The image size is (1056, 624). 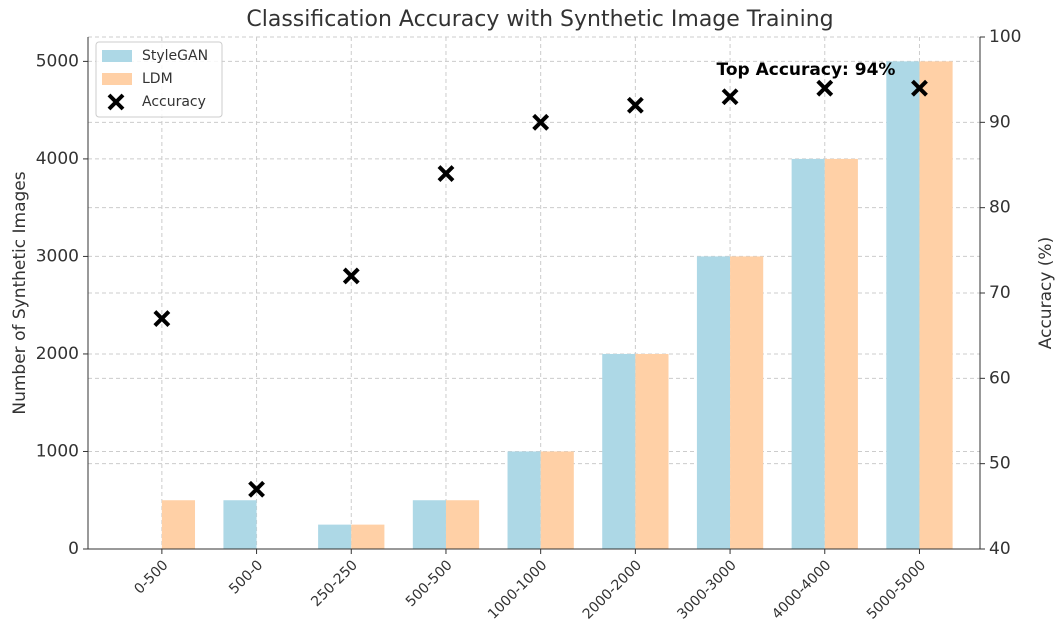 I want to click on legend-label: LDM, so click(x=157, y=79).